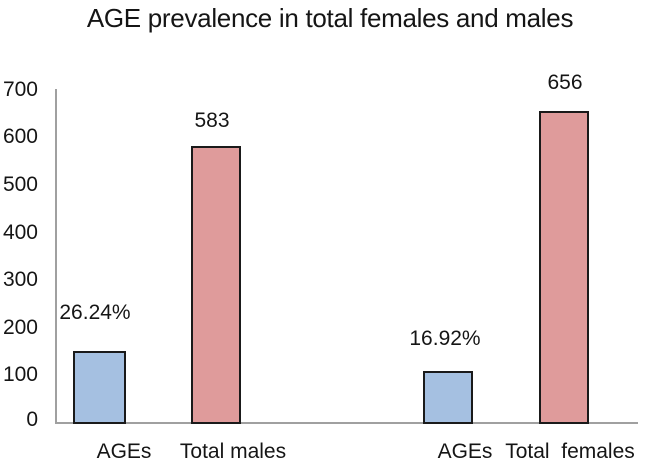 The height and width of the screenshot is (471, 646). What do you see at coordinates (32, 419) in the screenshot?
I see `y-tick-0: 0` at bounding box center [32, 419].